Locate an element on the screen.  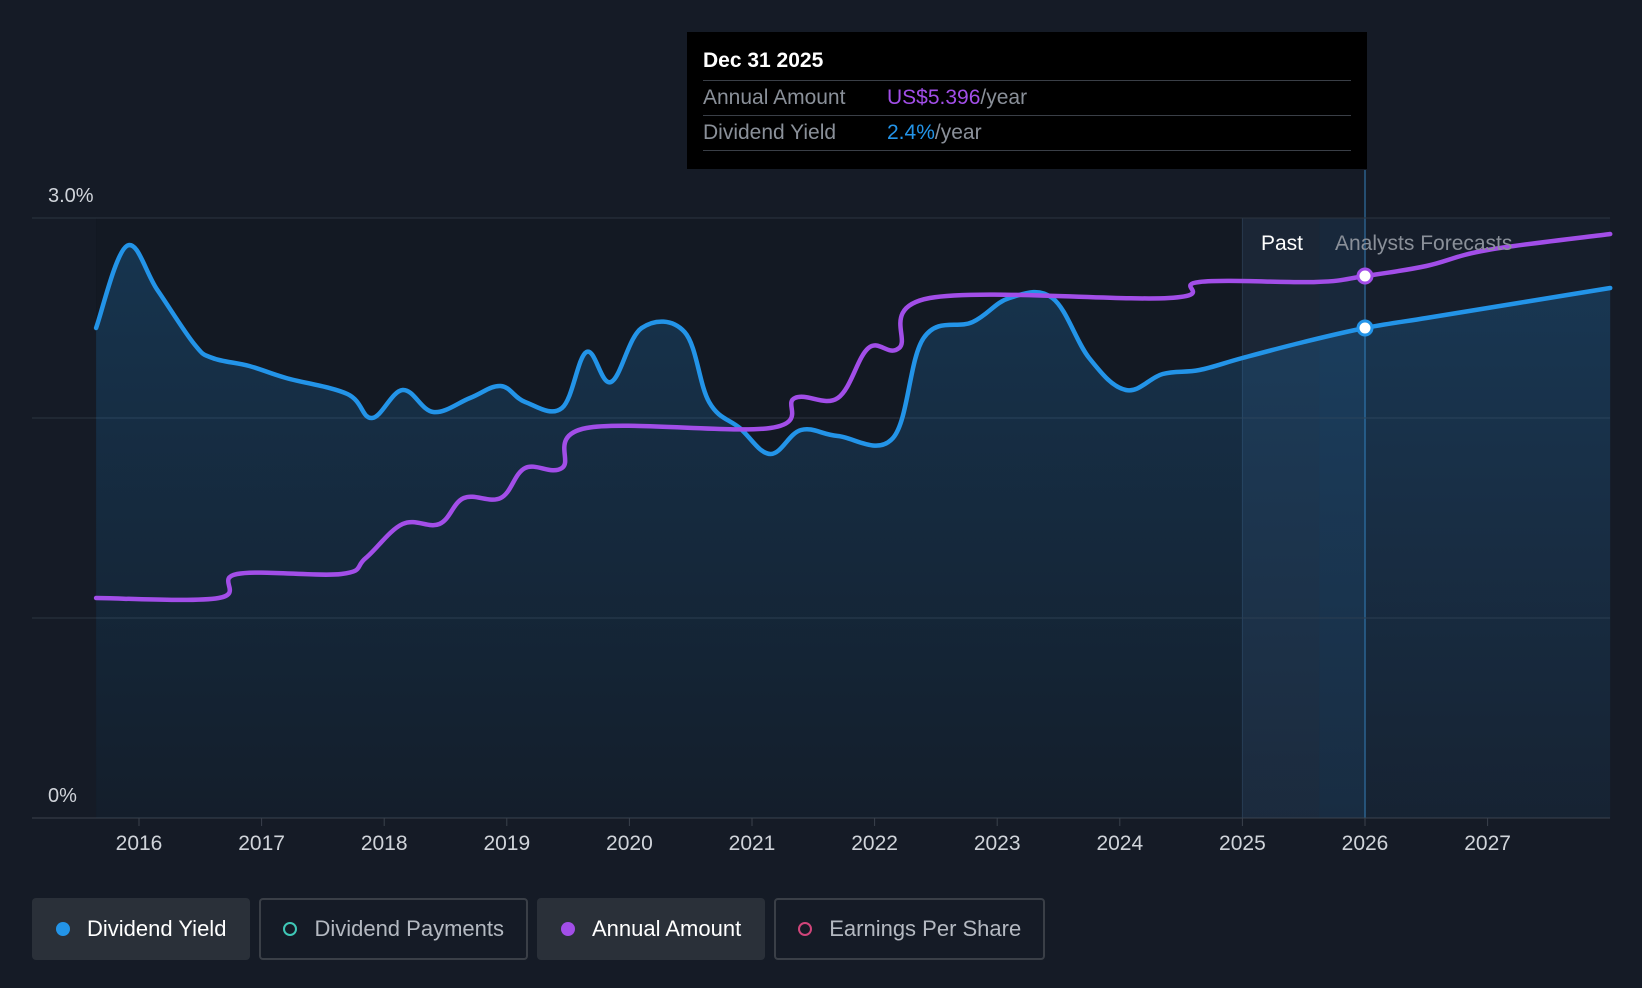
x-tick-label: 2021 is located at coordinates (752, 843).